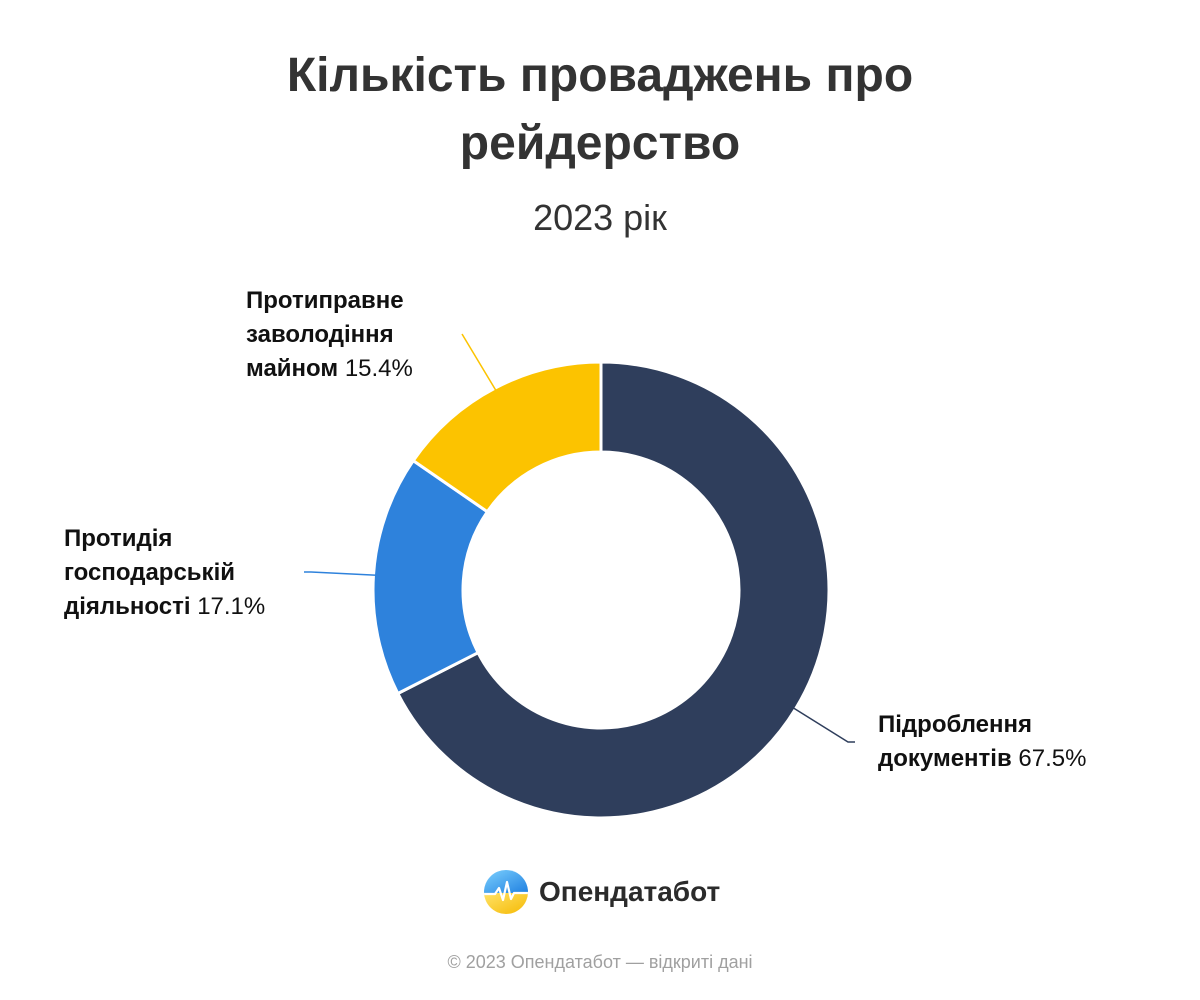 Image resolution: width=1200 pixels, height=1000 pixels. I want to click on slice-label-value: 17.1%, so click(231, 606).